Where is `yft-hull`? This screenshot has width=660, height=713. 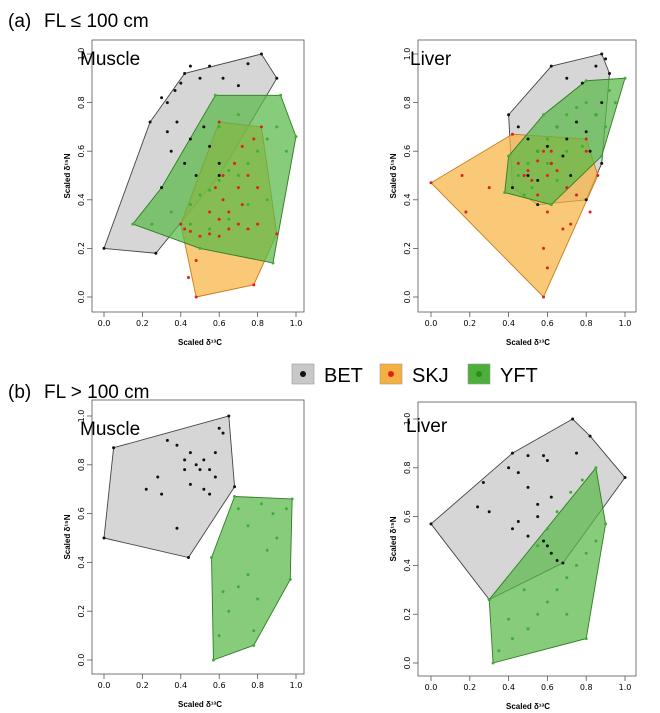 yft-hull is located at coordinates (214, 179).